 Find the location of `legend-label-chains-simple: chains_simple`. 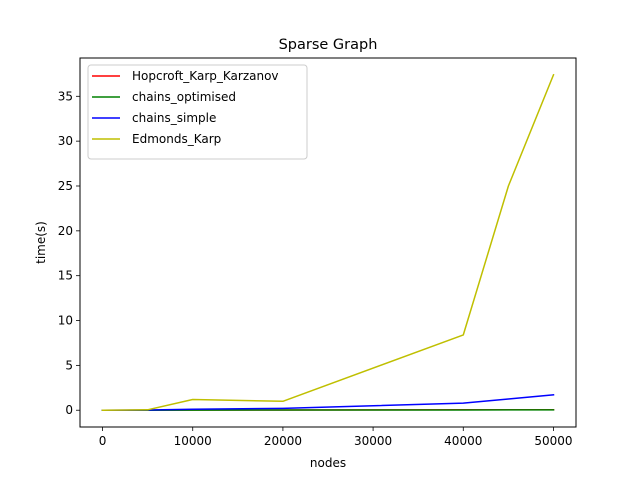

legend-label-chains-simple: chains_simple is located at coordinates (174, 118).